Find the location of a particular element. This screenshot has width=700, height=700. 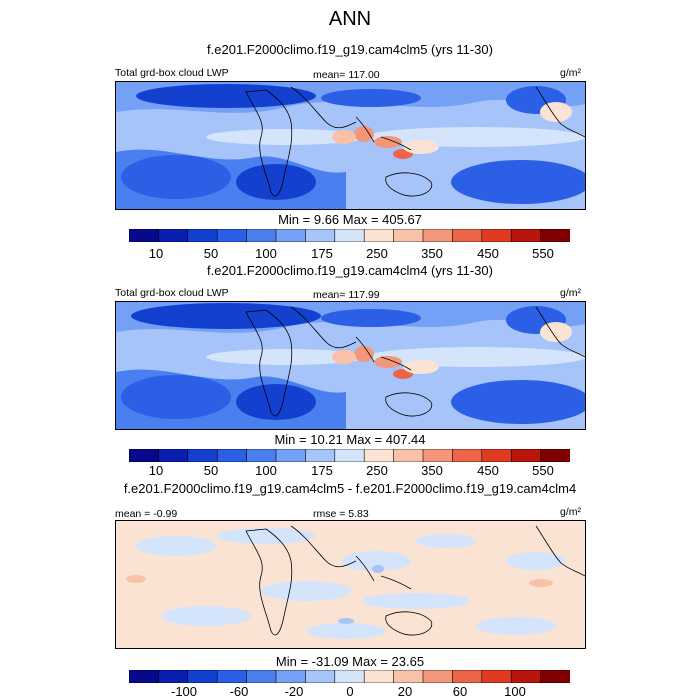

panel1-units-label: g/m² is located at coordinates (570, 73).